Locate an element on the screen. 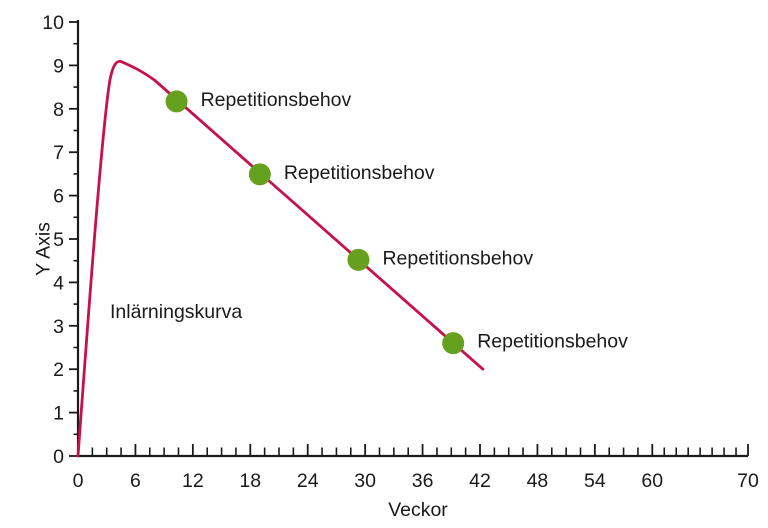 This screenshot has height=528, width=768. y-tick-label: 8 is located at coordinates (58, 110).